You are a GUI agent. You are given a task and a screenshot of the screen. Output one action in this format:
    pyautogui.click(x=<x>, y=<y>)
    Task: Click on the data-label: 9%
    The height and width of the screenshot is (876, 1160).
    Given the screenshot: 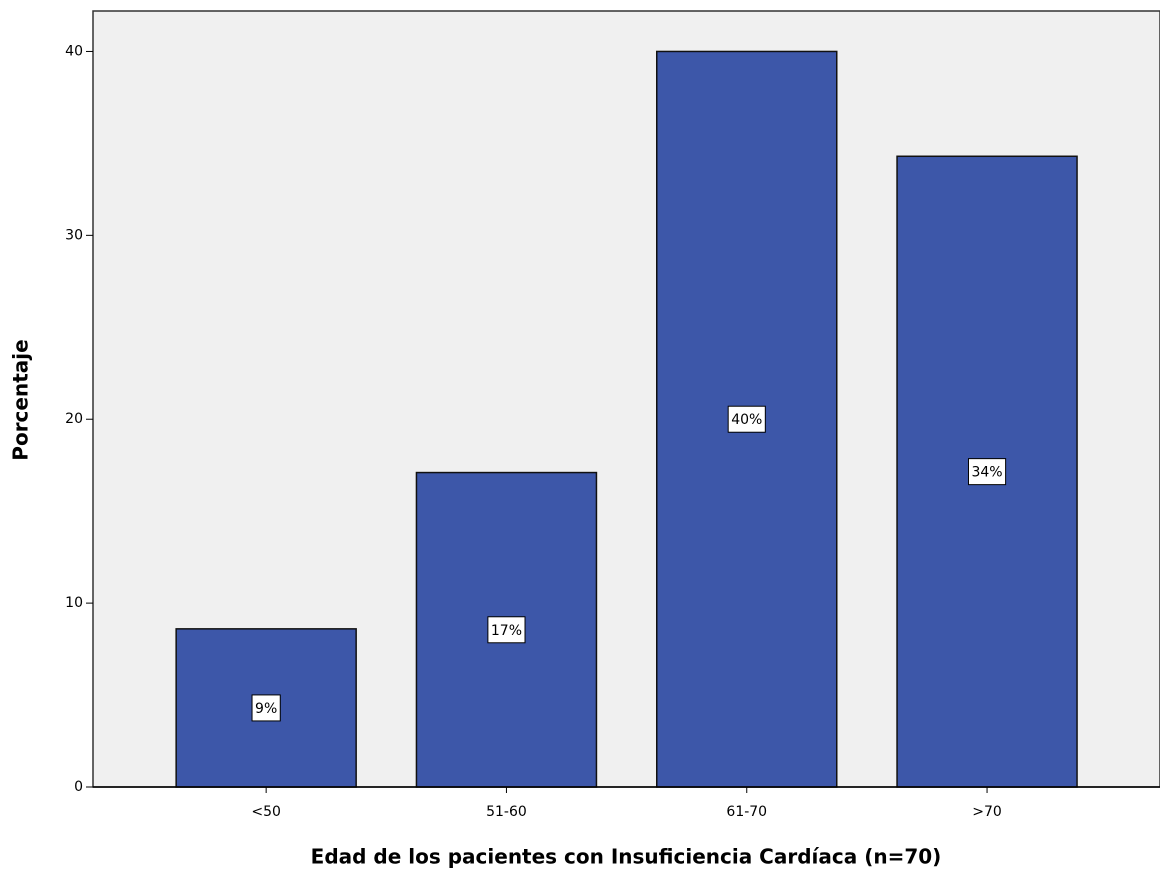 What is the action you would take?
    pyautogui.click(x=266, y=709)
    